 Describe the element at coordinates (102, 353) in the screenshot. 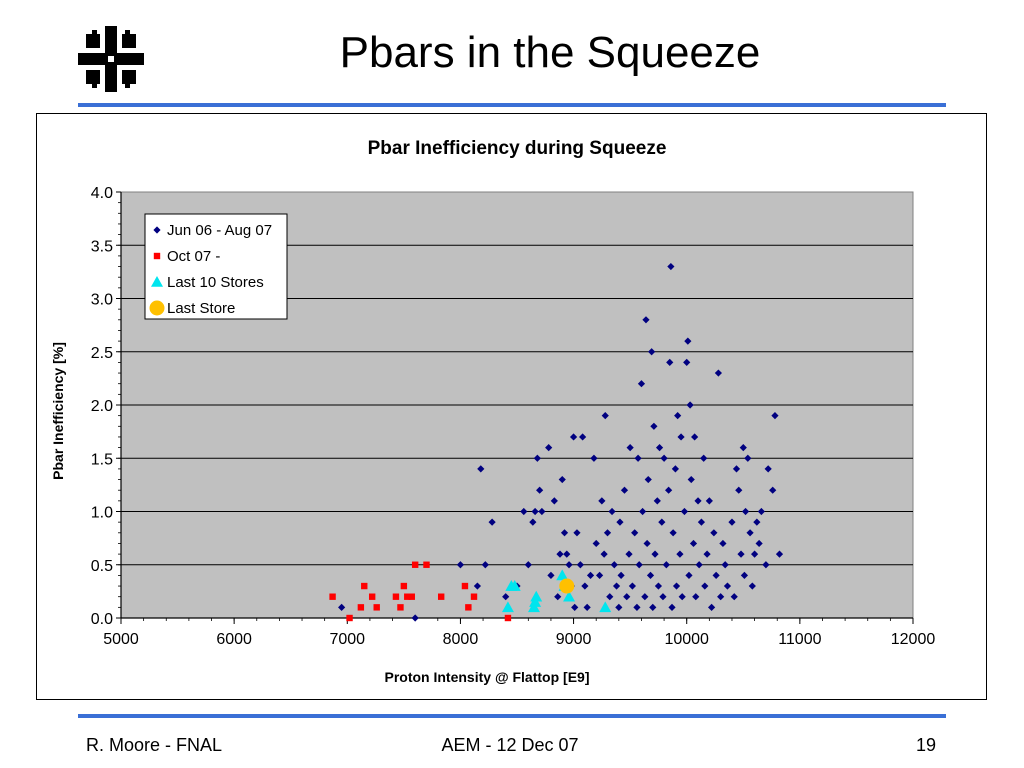

I see `y-tick-label: 2.5` at that location.